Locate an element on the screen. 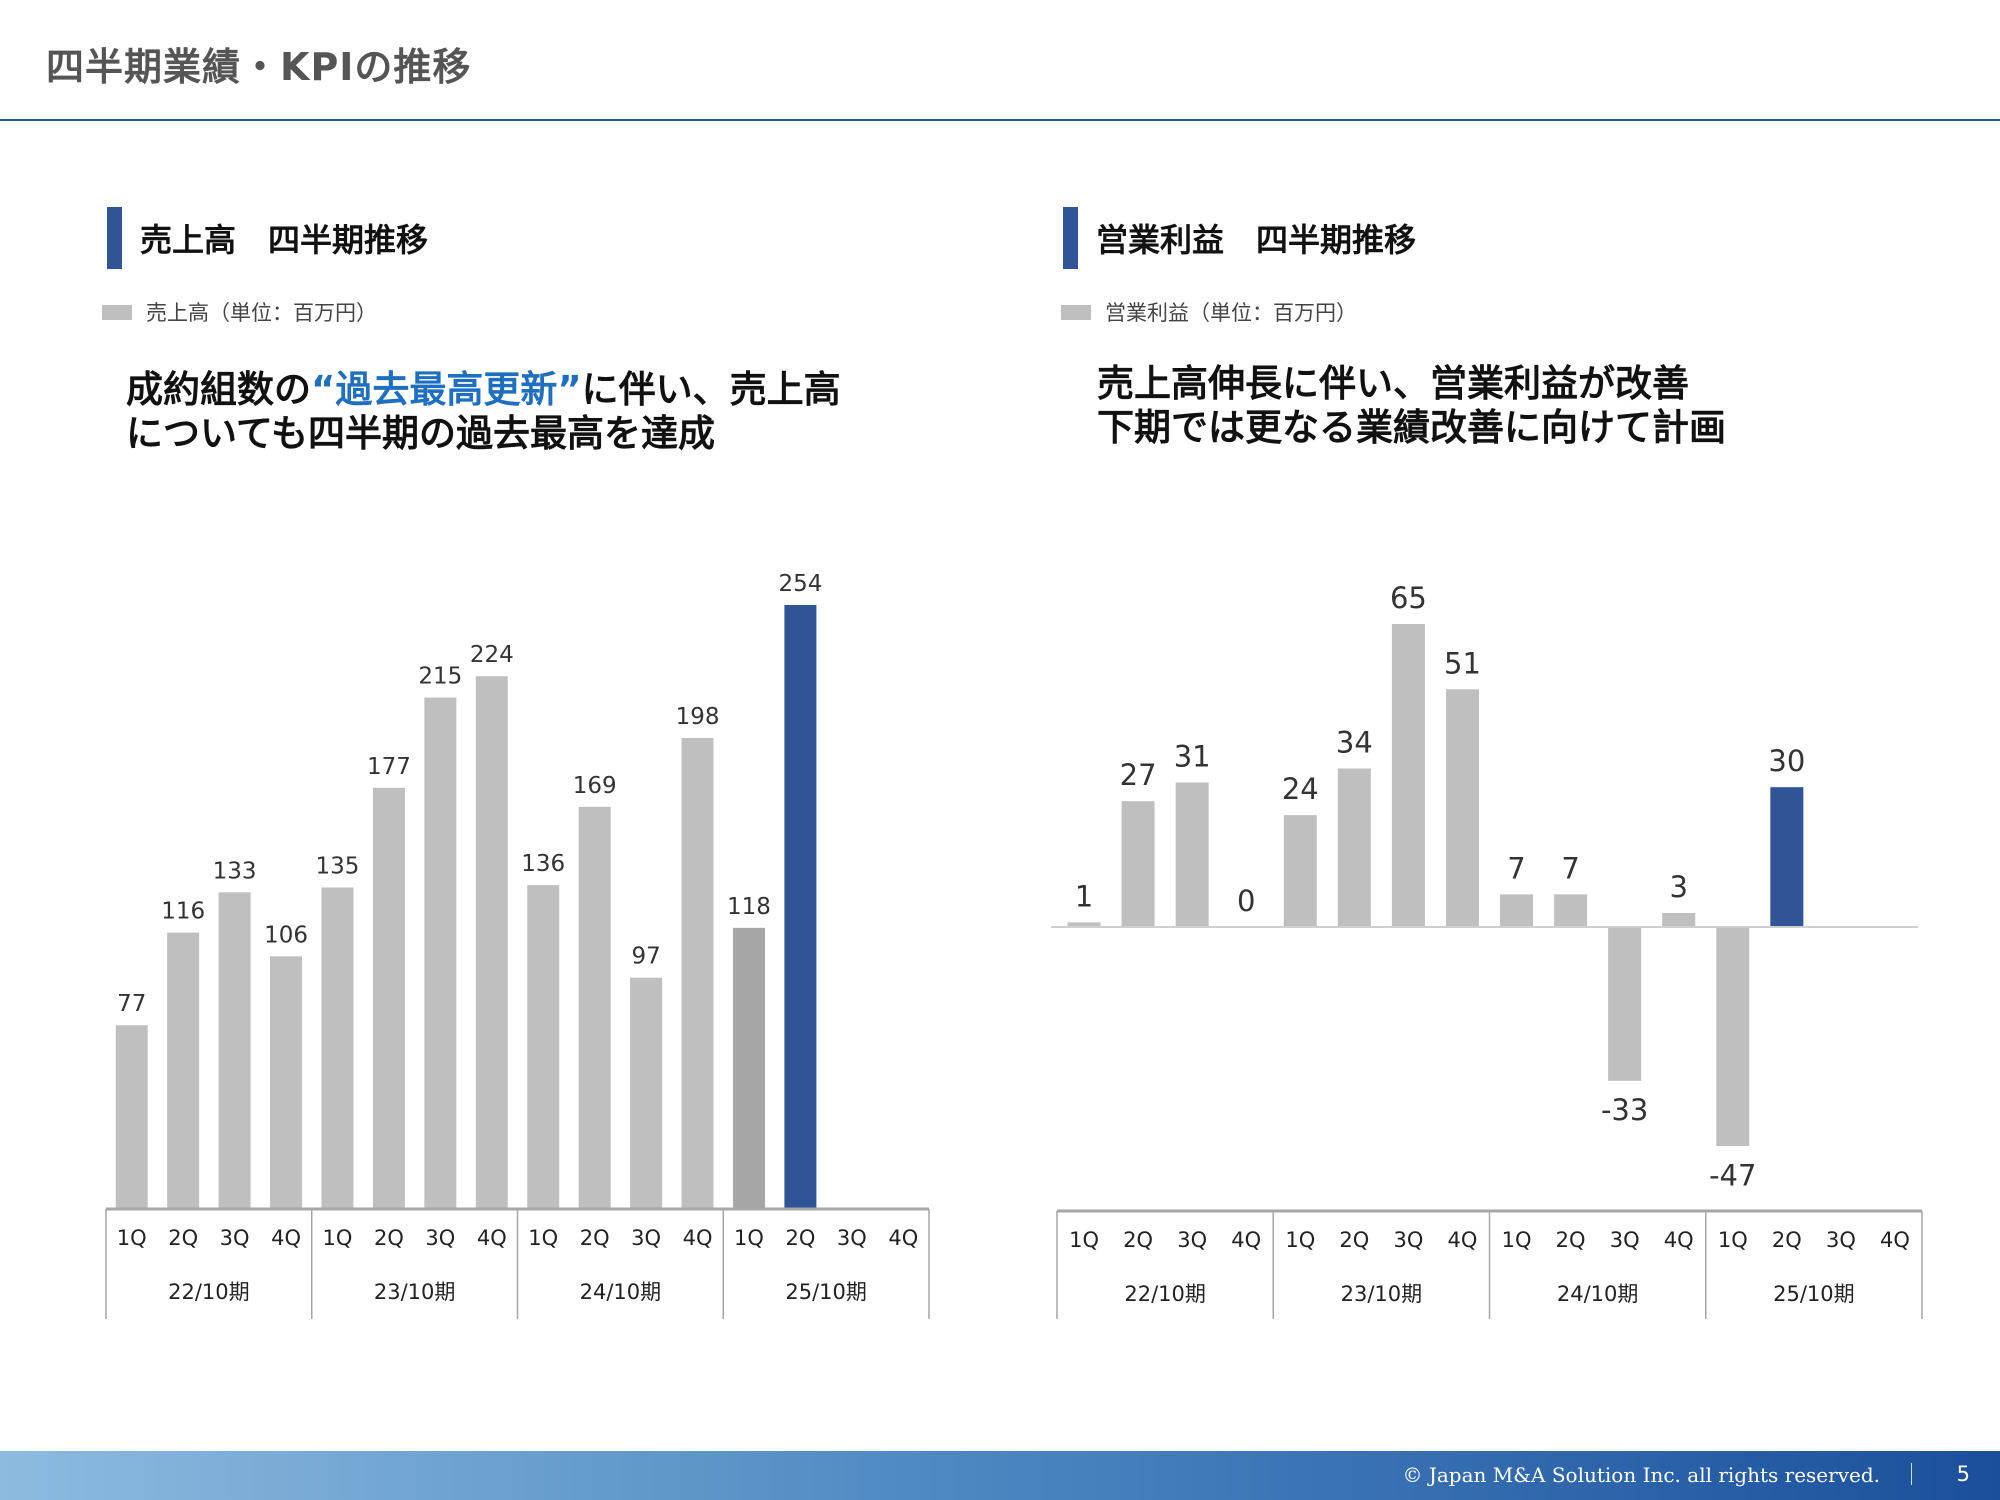 The width and height of the screenshot is (2000, 1500). revenue-headline-line1: 成約組数の“過去最高更新”に伴い、売上高 is located at coordinates (483, 390).